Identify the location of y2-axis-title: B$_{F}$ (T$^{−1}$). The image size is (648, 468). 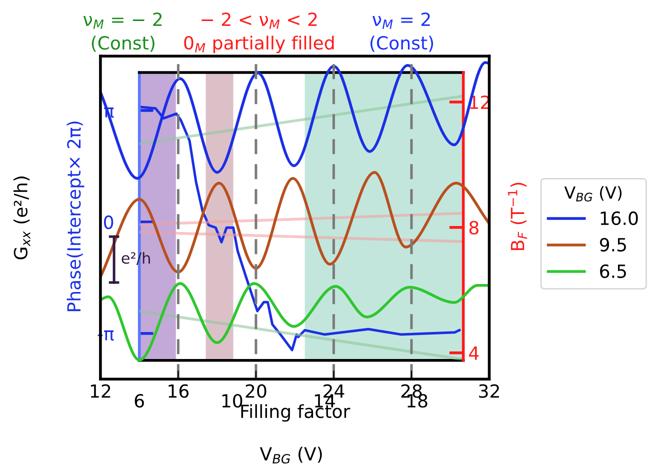
(518, 216).